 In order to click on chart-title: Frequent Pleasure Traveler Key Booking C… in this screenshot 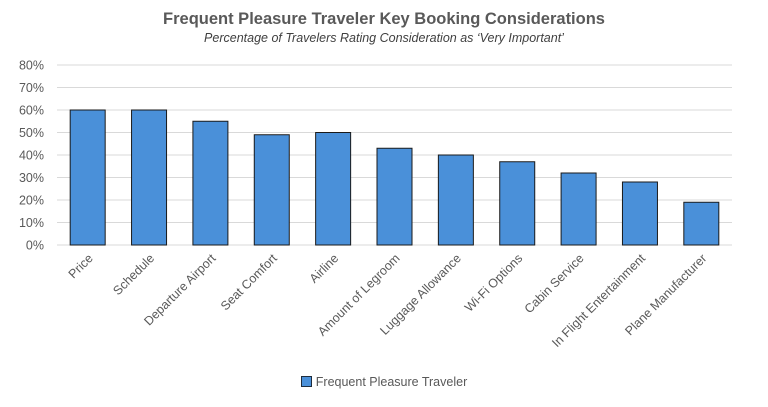, I will do `click(384, 19)`.